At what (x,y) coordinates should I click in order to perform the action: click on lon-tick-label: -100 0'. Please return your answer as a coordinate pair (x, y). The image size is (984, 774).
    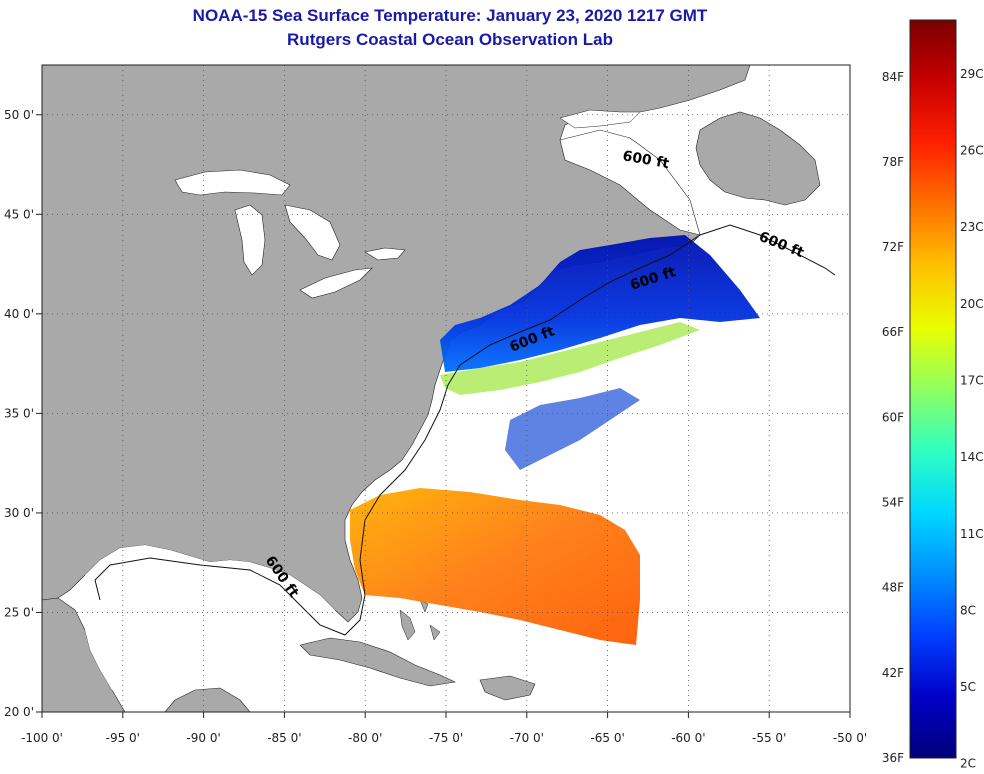
    Looking at the image, I should click on (42, 738).